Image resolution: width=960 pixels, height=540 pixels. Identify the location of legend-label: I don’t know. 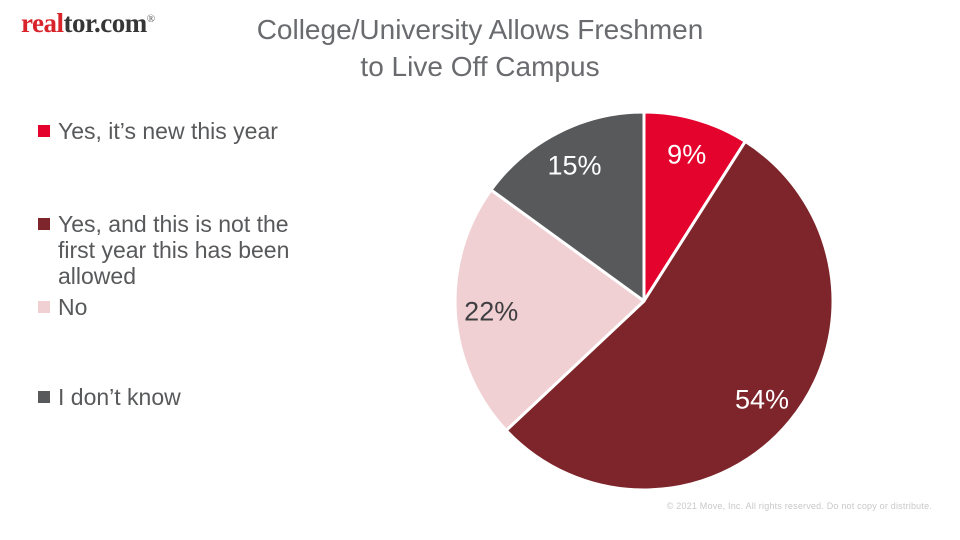
(119, 397).